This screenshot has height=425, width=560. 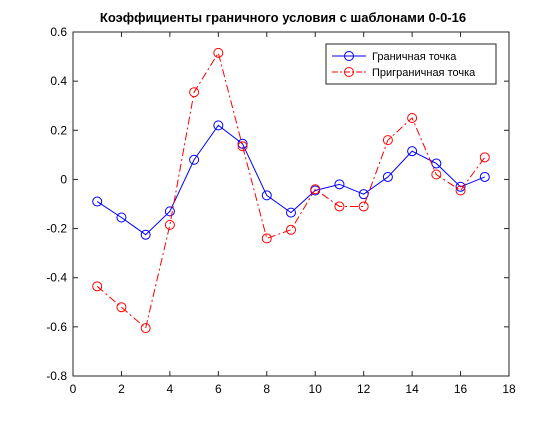 What do you see at coordinates (412, 389) in the screenshot?
I see `x-tick-label: 14` at bounding box center [412, 389].